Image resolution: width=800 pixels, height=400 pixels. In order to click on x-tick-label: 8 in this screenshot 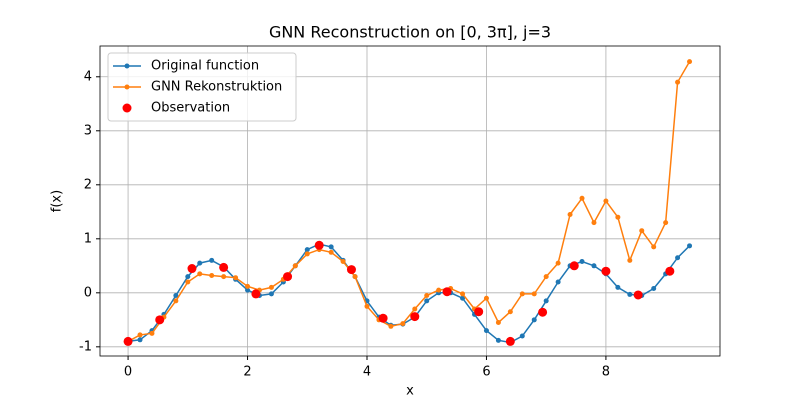, I will do `click(606, 372)`.